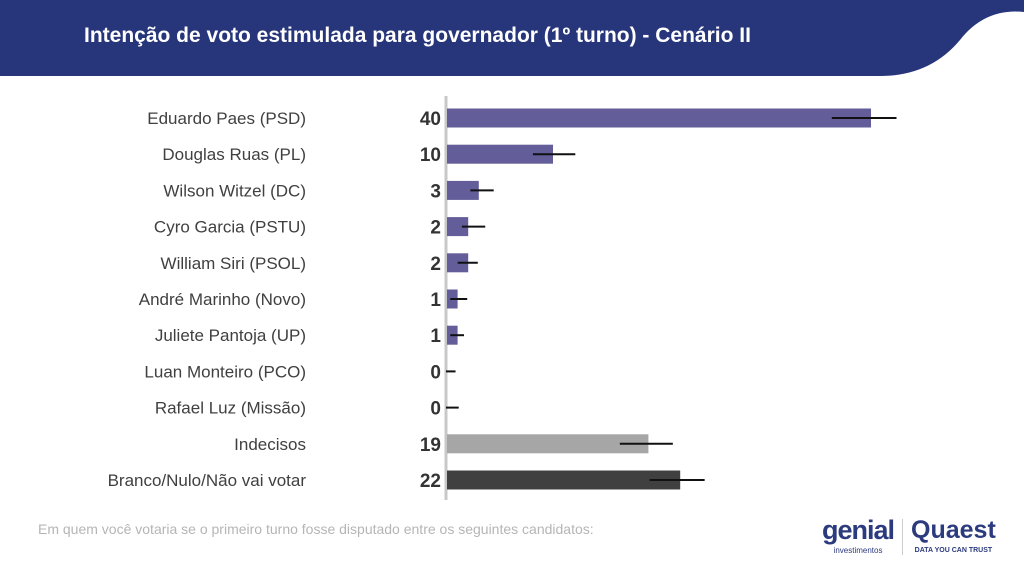  Describe the element at coordinates (207, 480) in the screenshot. I see `category-label: Branco/Nulo/Não vai votar` at that location.